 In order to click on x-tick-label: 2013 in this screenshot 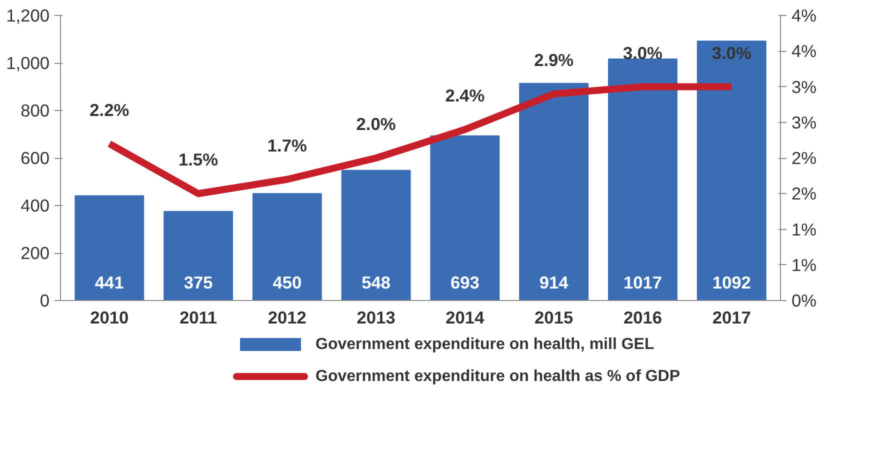, I will do `click(376, 318)`.